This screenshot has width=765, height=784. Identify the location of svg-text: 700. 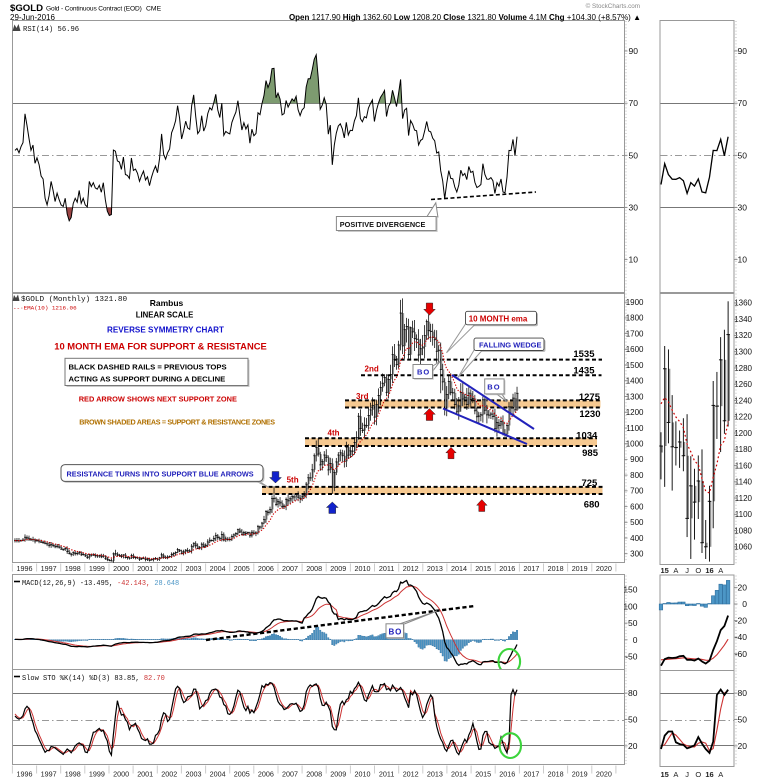
(637, 491).